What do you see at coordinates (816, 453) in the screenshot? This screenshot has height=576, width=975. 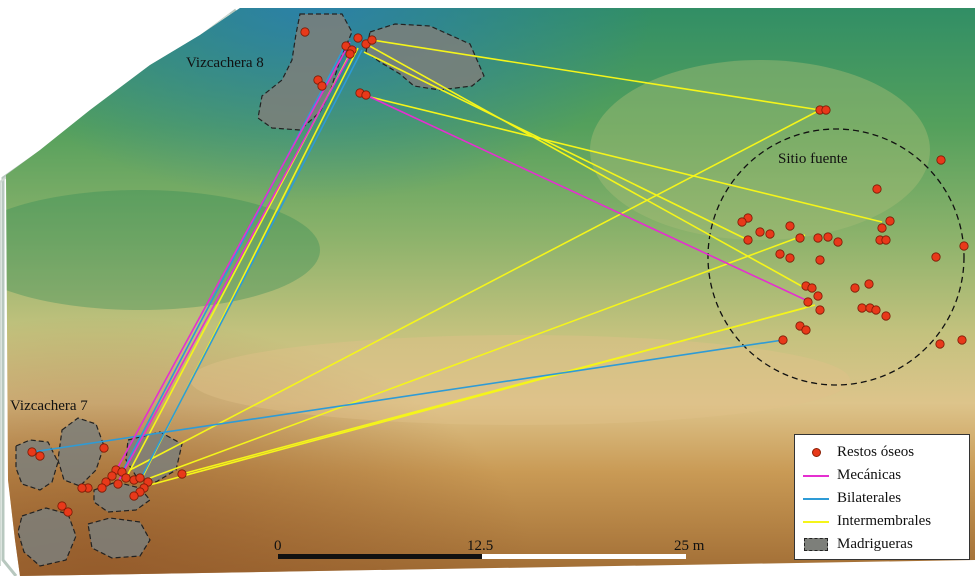 I see `bone-dot-icon` at bounding box center [816, 453].